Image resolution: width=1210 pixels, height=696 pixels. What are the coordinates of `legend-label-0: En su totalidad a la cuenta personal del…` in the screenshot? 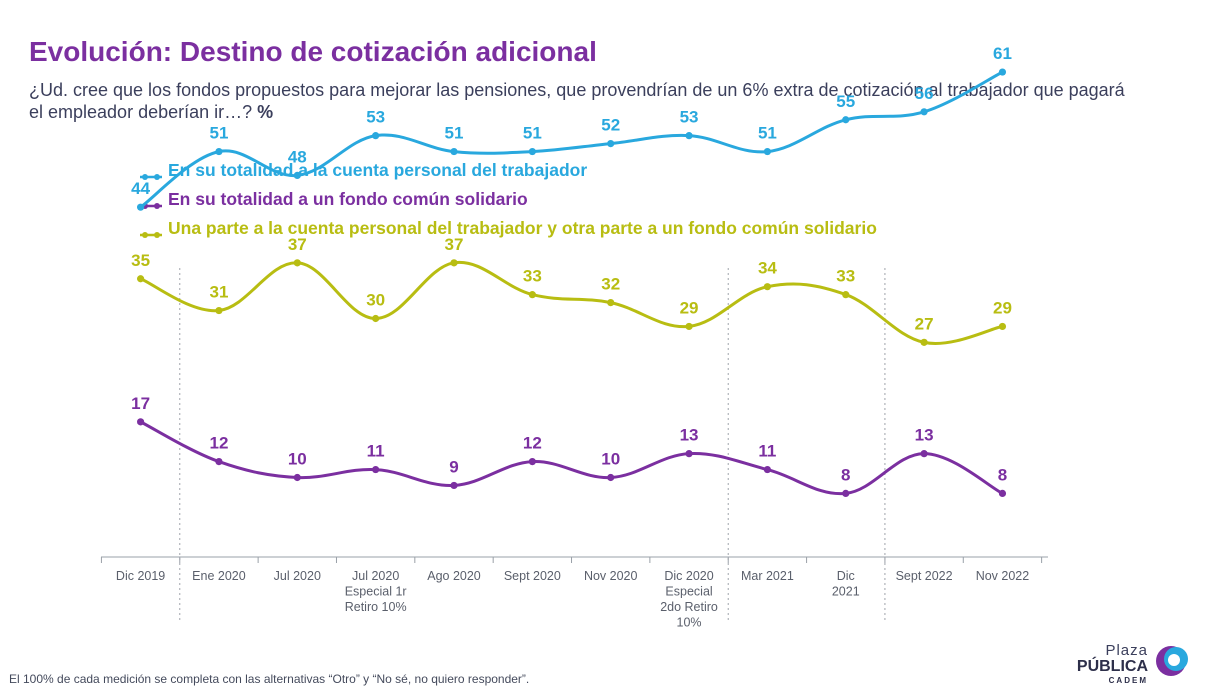 It's located at (378, 170).